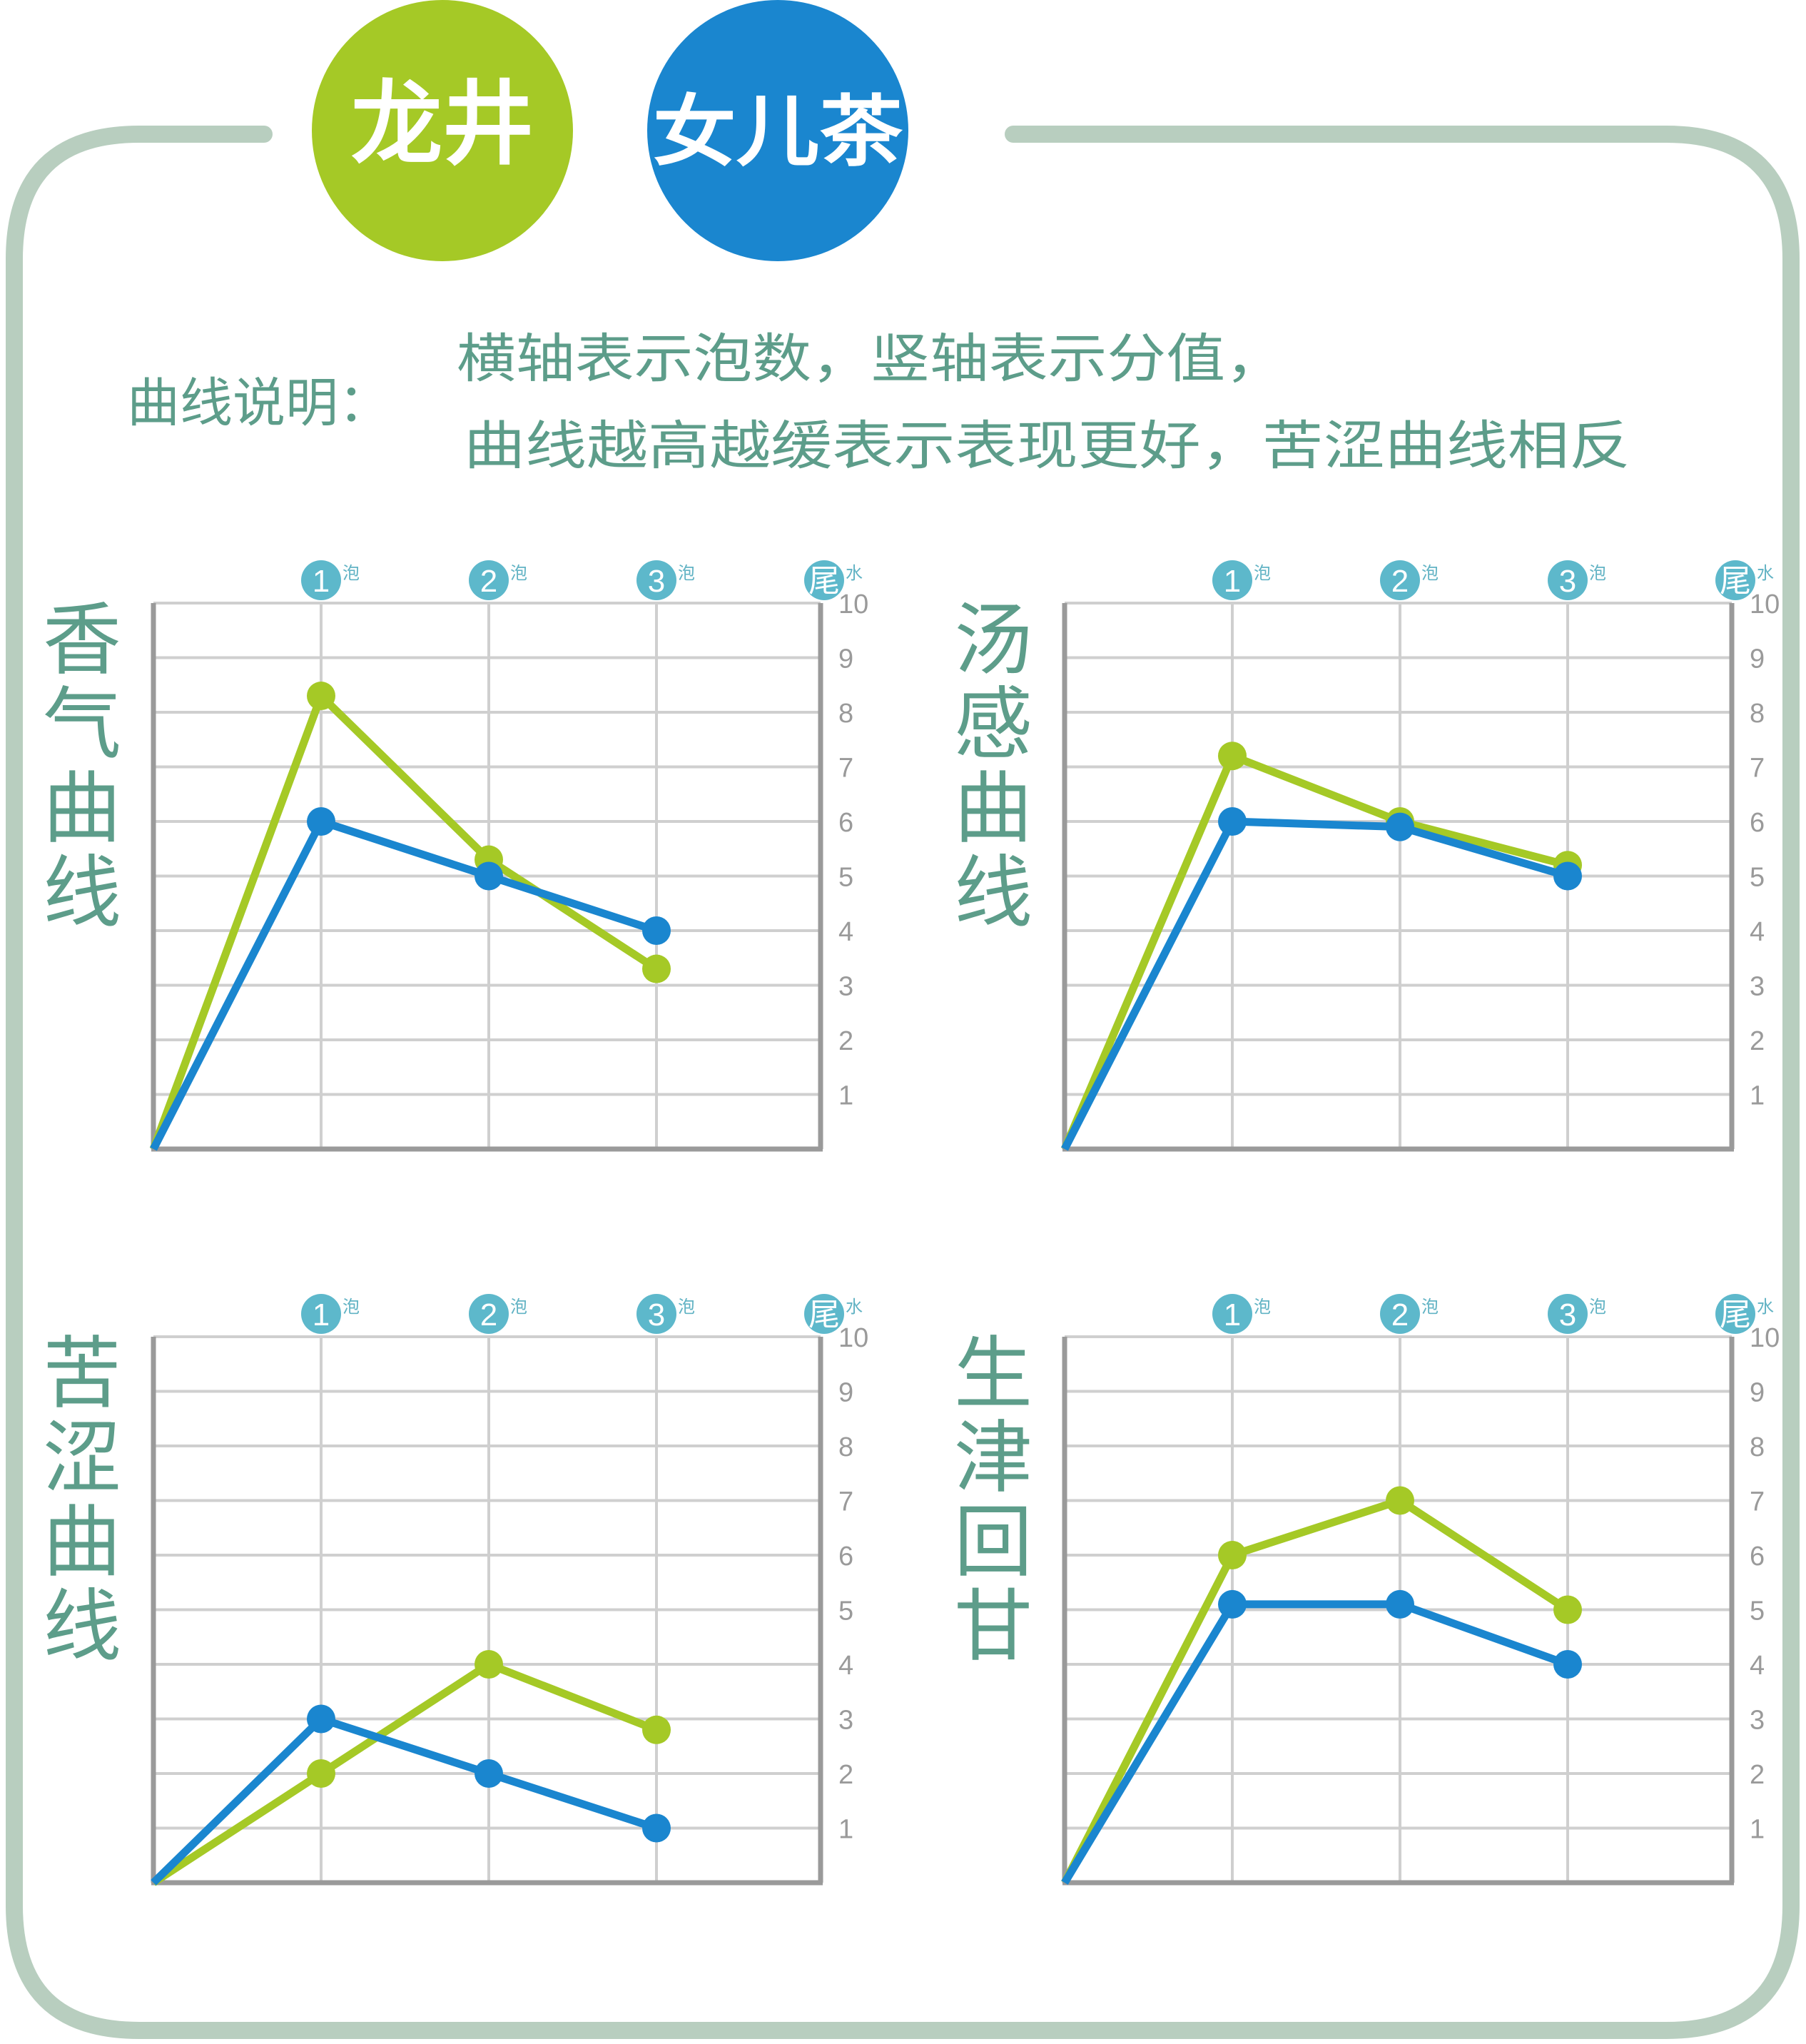  I want to click on y-tick-label: 3, so click(1757, 1721).